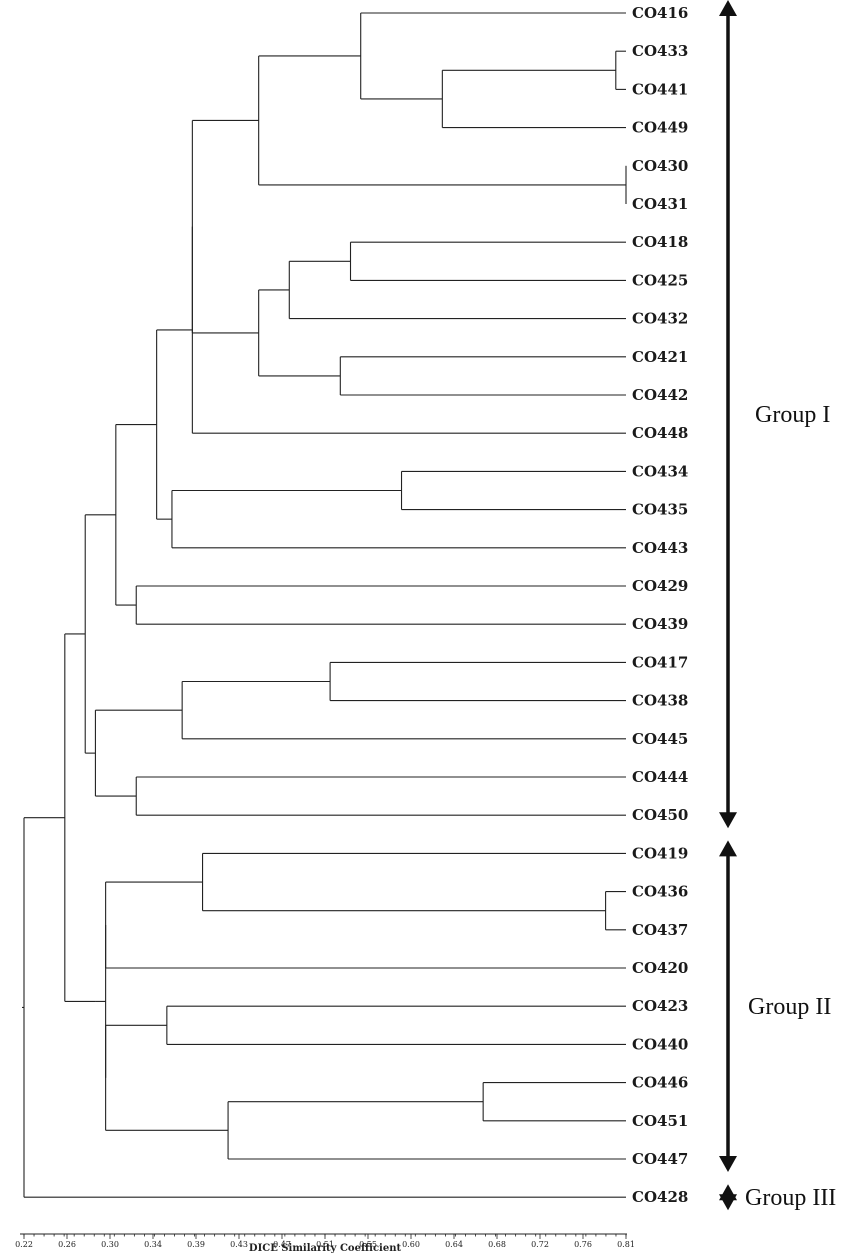  I want to click on leaf-label: CO419, so click(660, 853).